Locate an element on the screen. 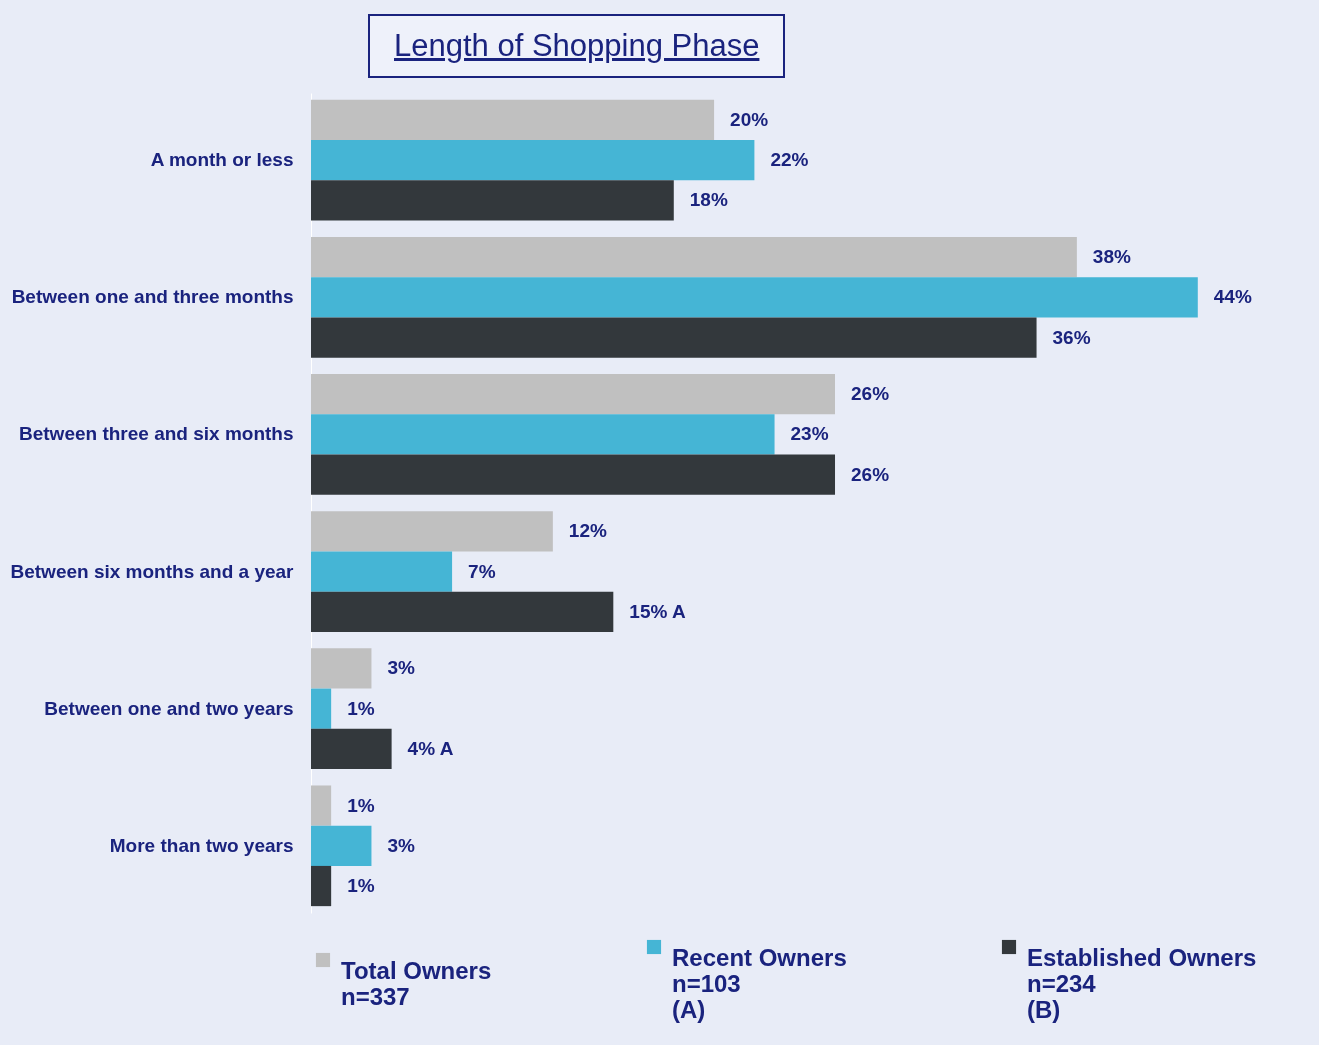  data-label: 20% is located at coordinates (749, 119).